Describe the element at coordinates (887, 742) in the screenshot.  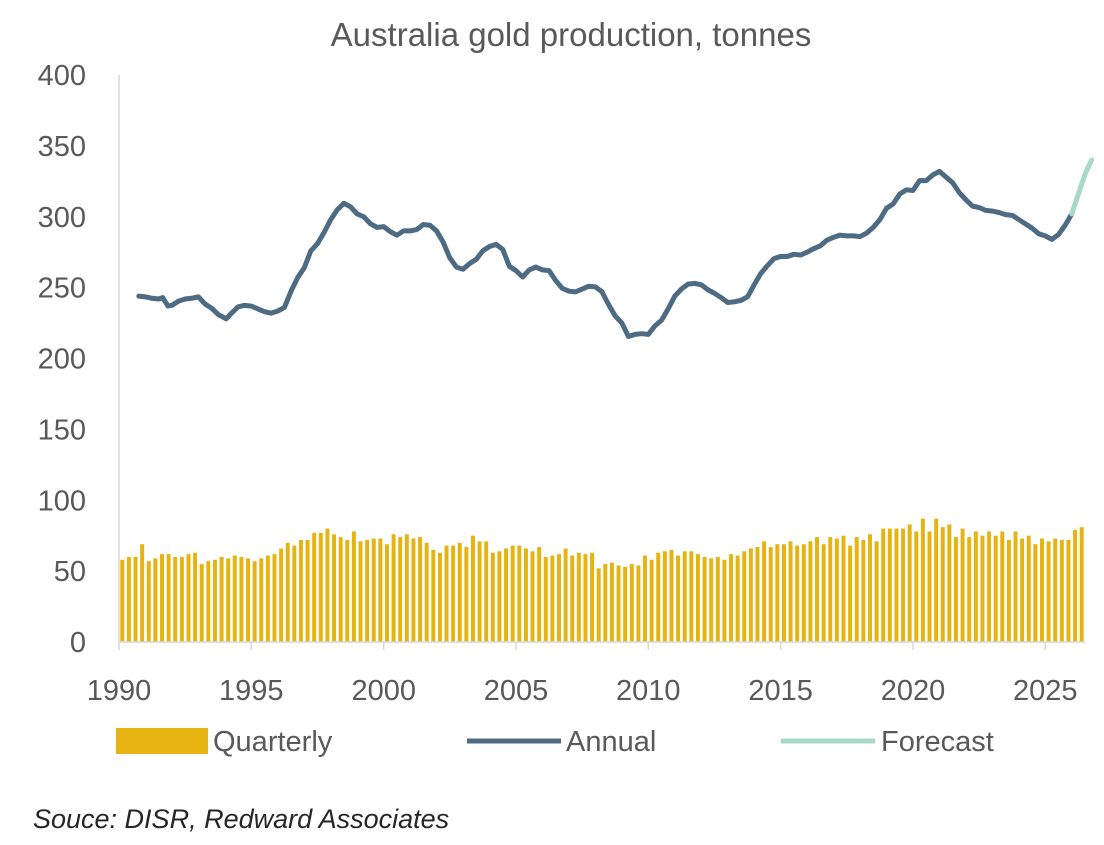
I see `legend-item-forecast: Forecast` at that location.